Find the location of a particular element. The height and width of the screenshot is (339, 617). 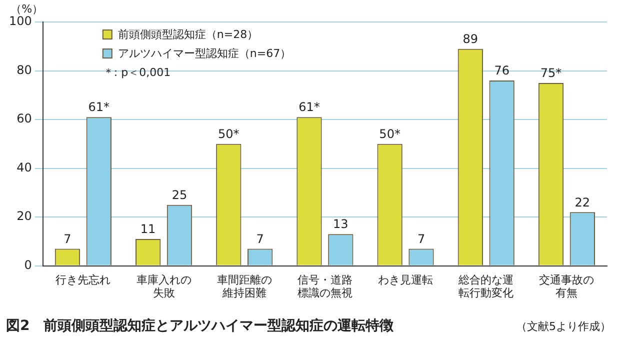

data-label: 13 is located at coordinates (340, 224).